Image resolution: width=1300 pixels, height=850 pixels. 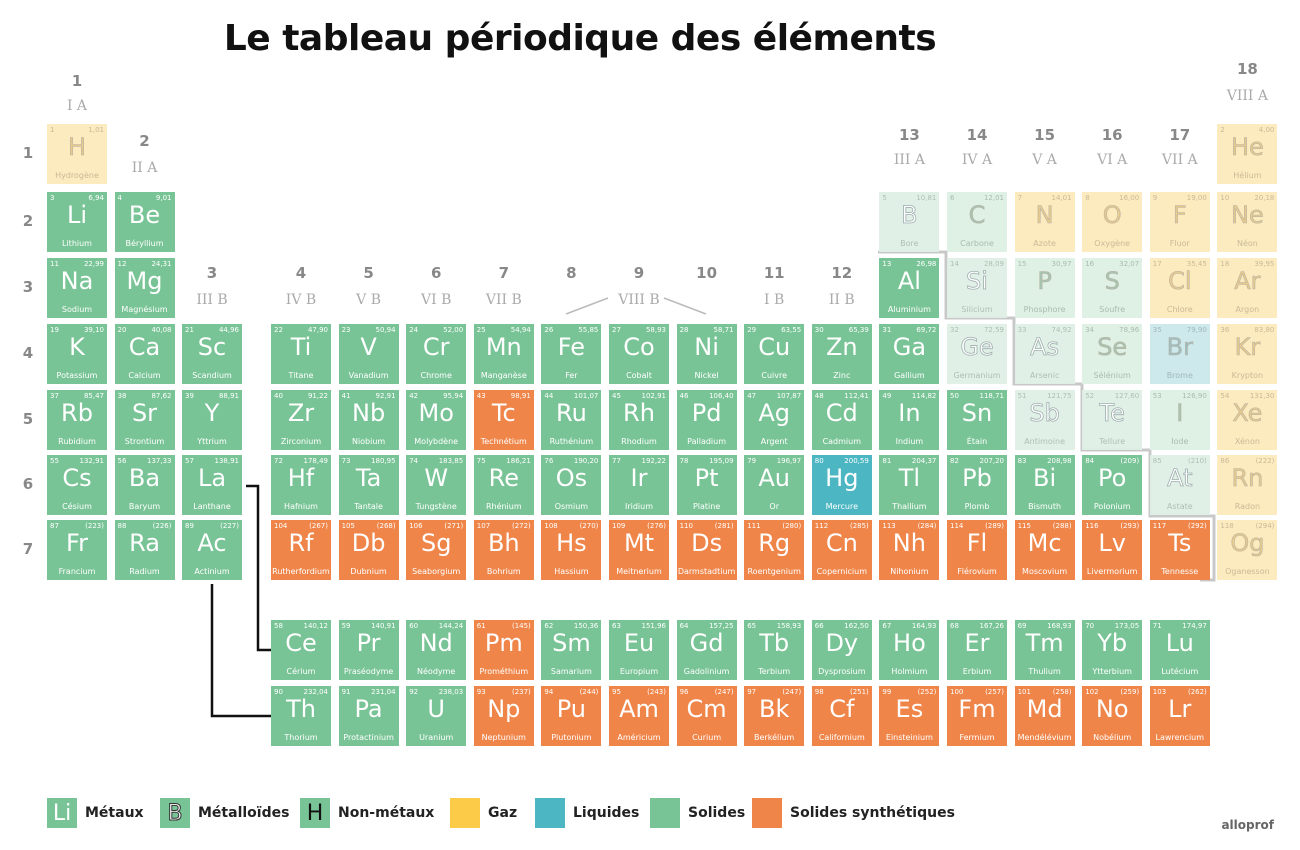 I want to click on element-symbol: Rf, so click(x=301, y=543).